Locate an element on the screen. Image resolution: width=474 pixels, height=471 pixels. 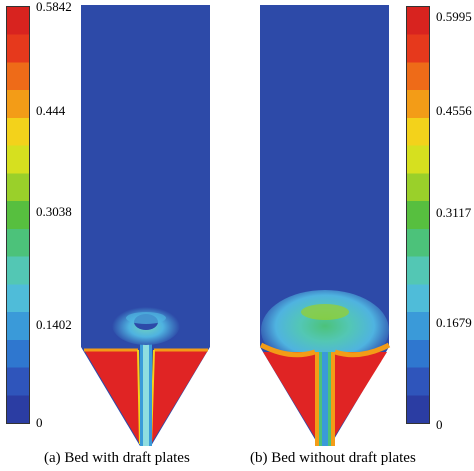
left-colorbar-label-4: 0.1402 is located at coordinates (54, 324).